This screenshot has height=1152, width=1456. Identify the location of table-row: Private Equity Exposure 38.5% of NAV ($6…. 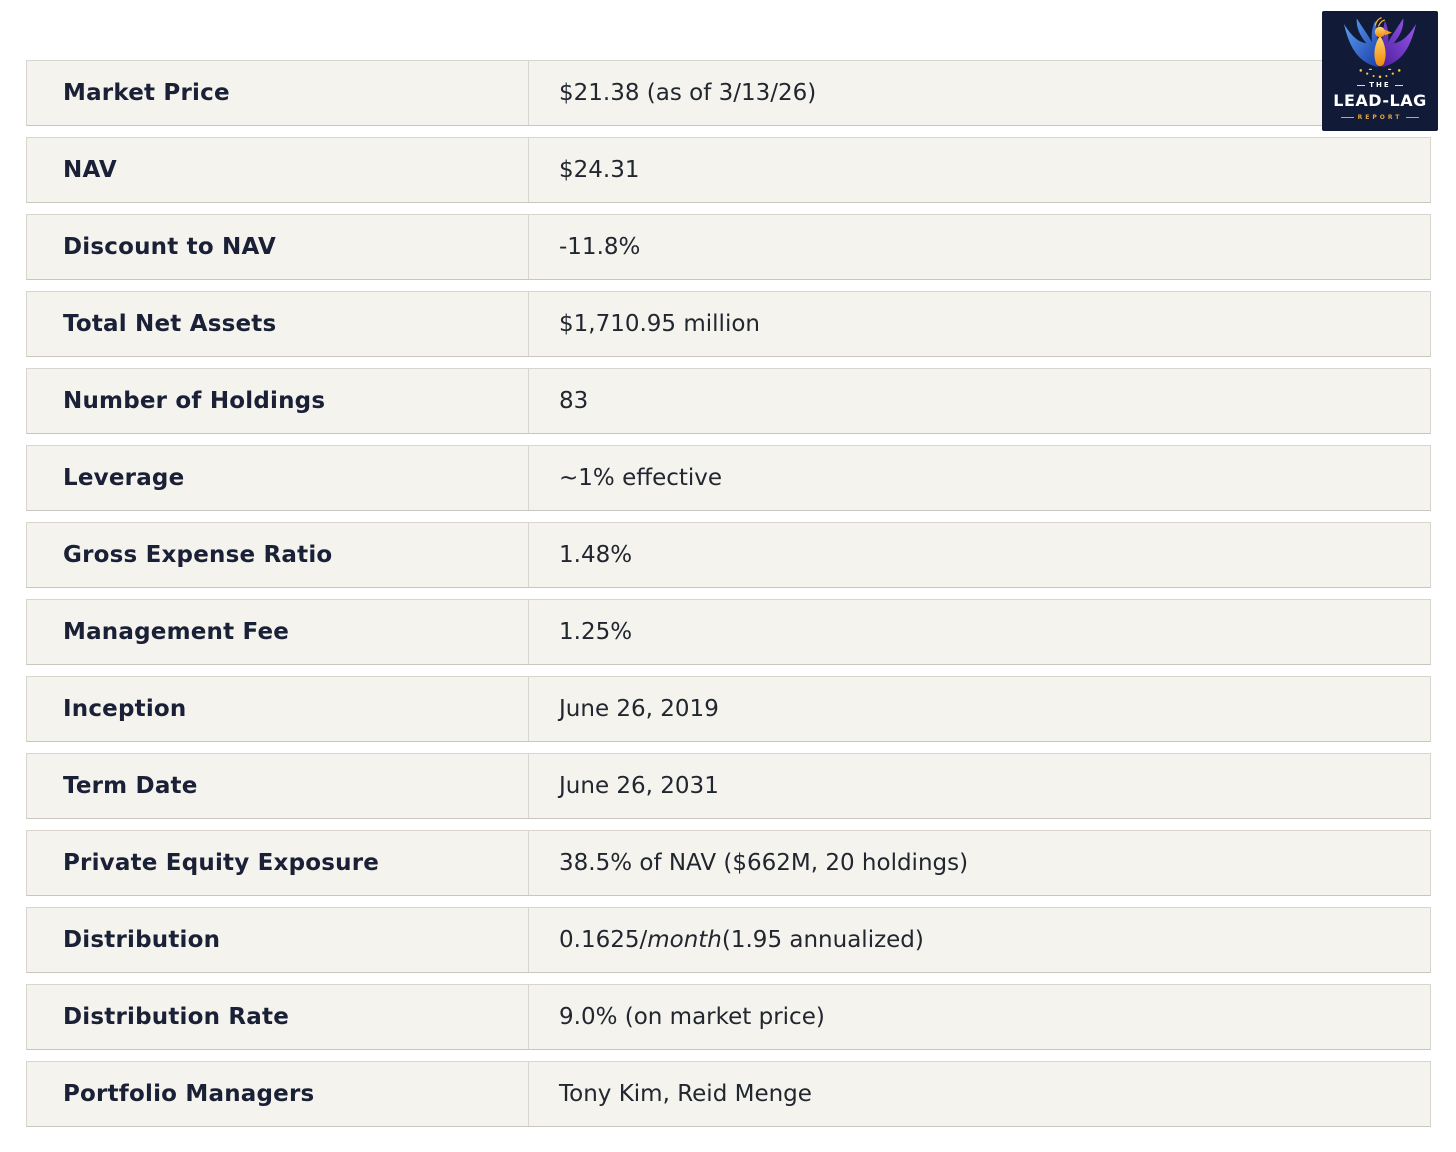
(728, 863).